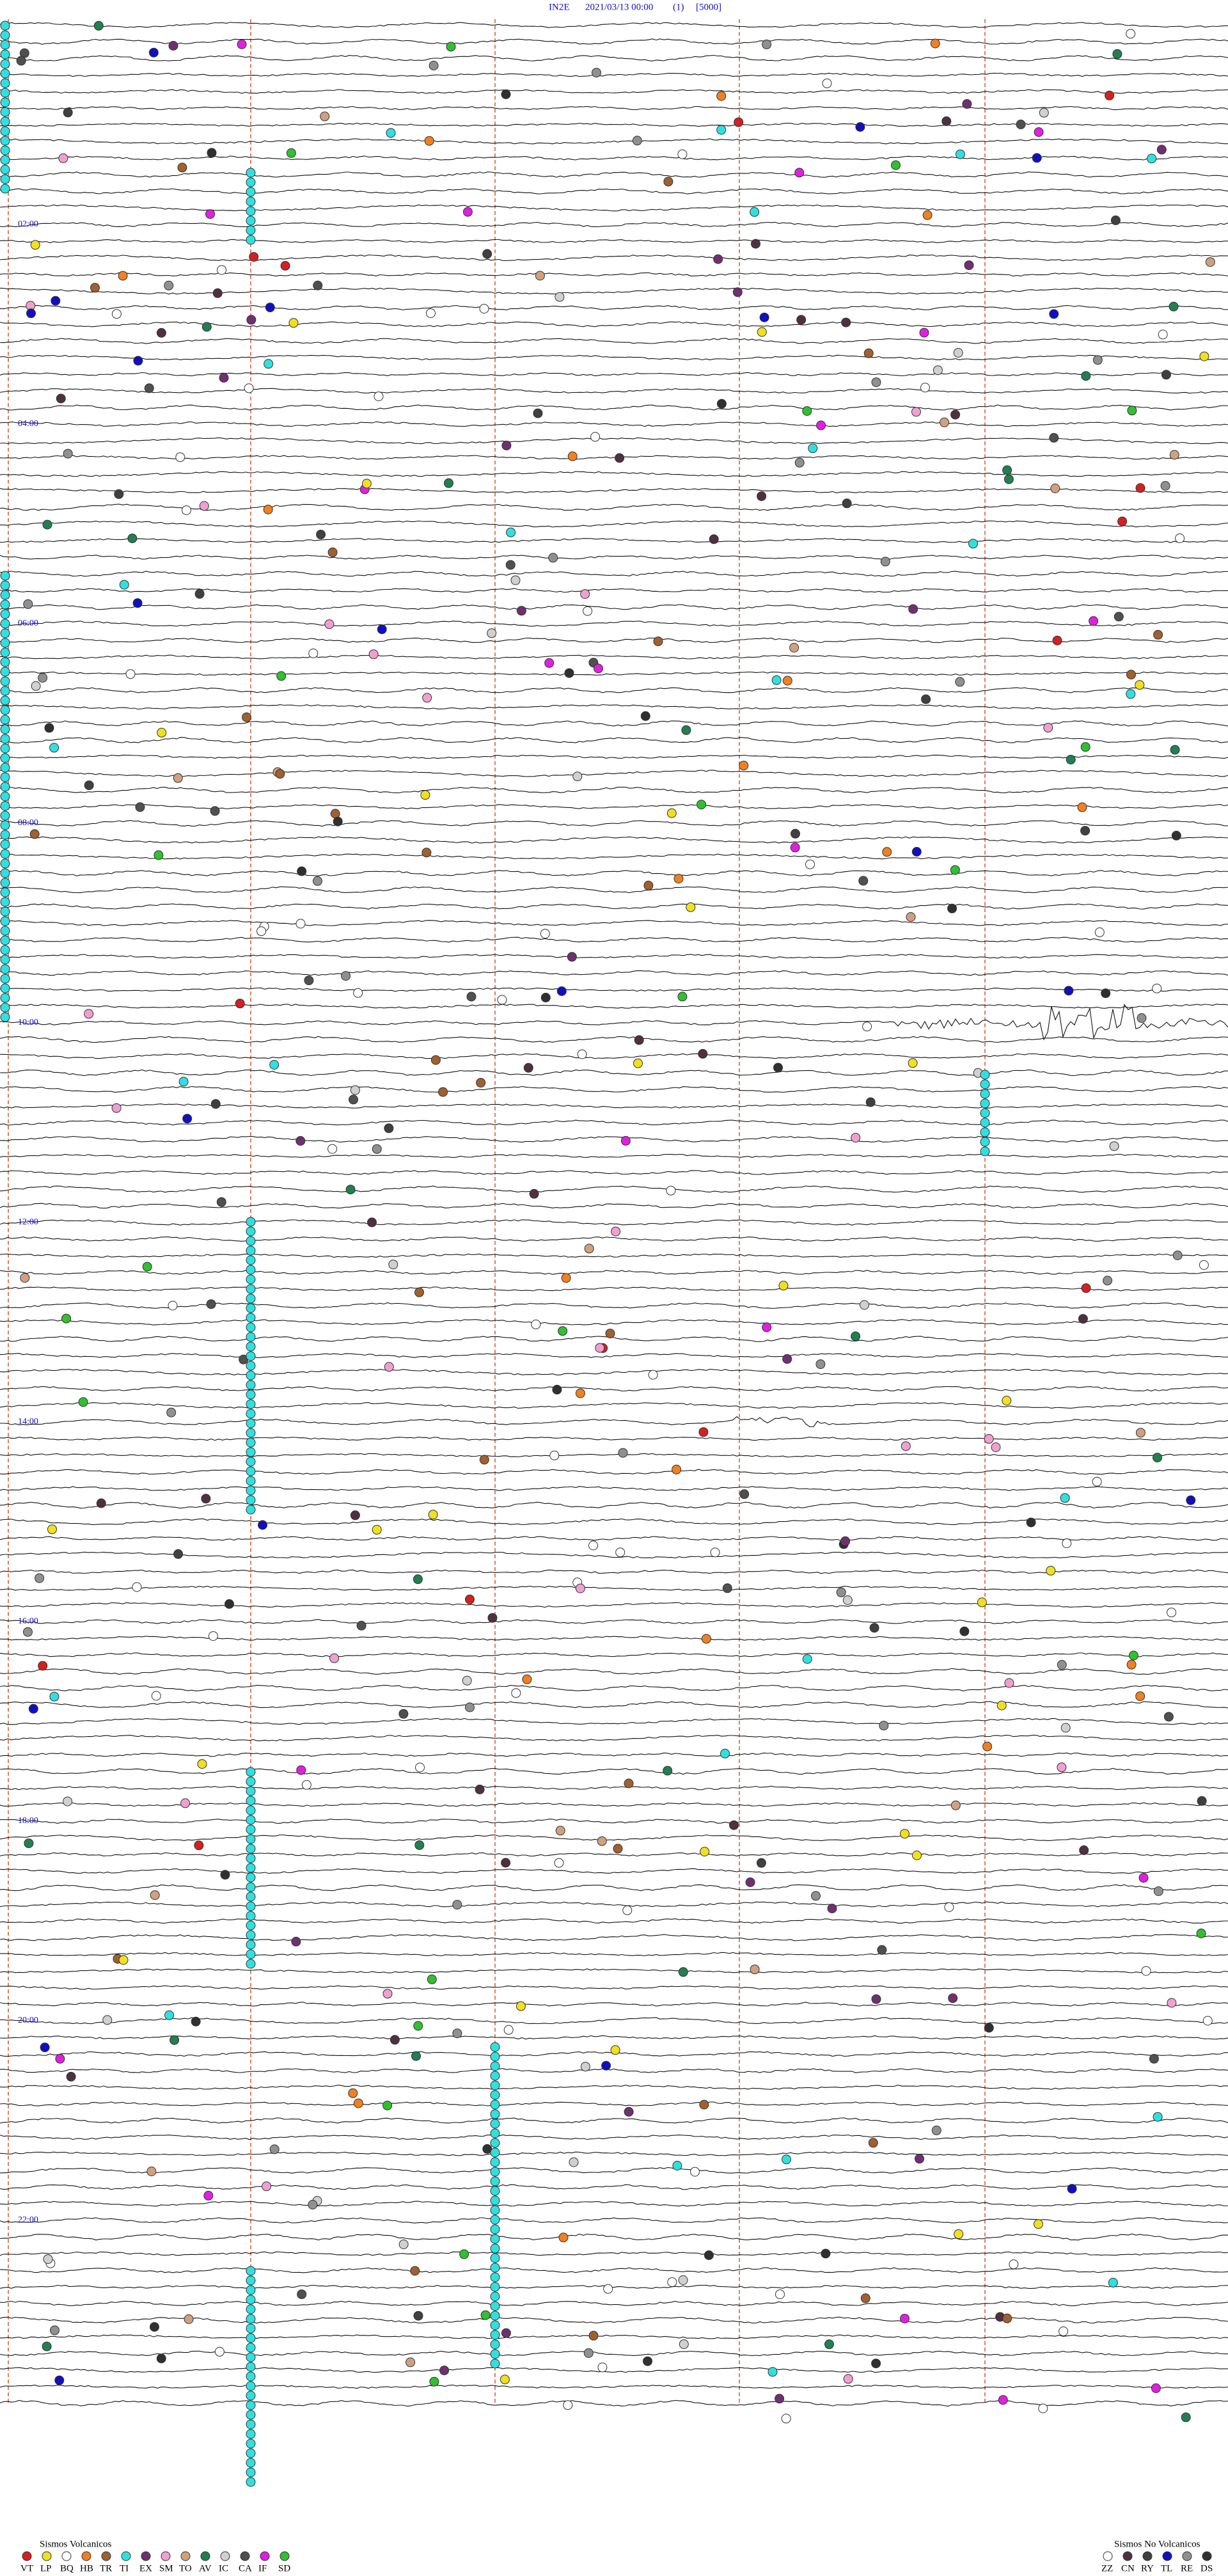 This screenshot has height=2576, width=1228. Describe the element at coordinates (1107, 2568) in the screenshot. I see `legend-label: ZZ` at that location.